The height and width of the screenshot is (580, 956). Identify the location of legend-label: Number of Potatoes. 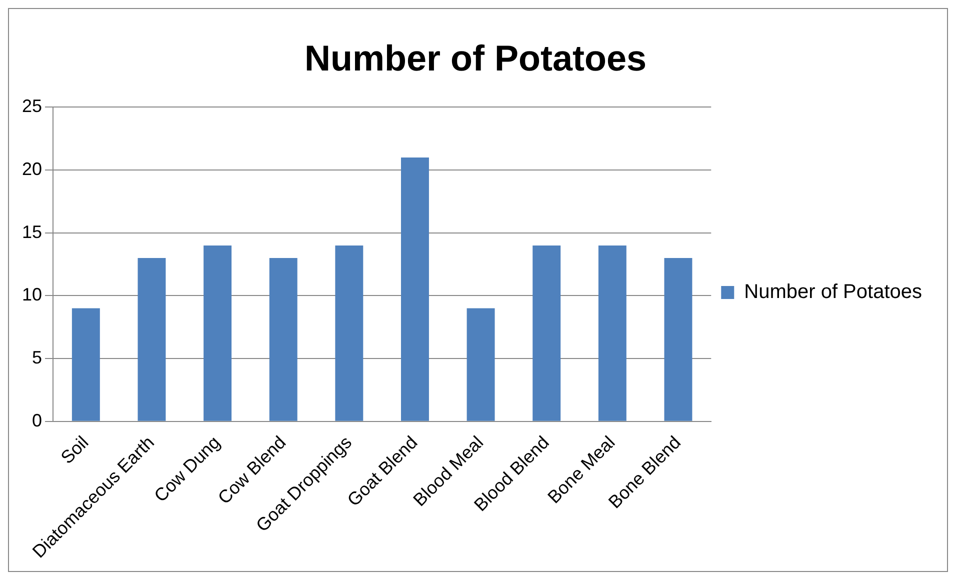
(833, 292).